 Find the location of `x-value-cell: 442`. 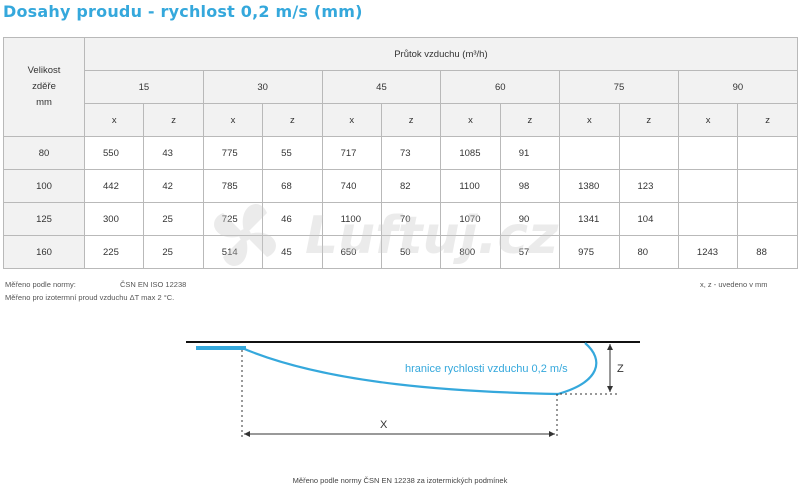

x-value-cell: 442 is located at coordinates (114, 186).